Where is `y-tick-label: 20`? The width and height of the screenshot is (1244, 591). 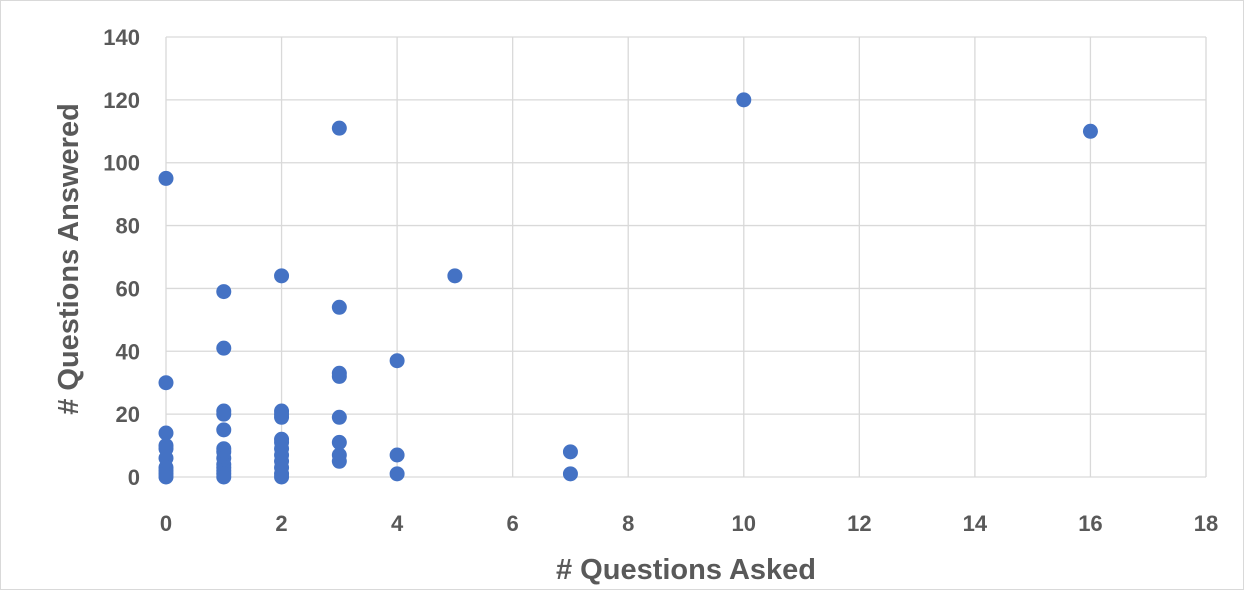 y-tick-label: 20 is located at coordinates (128, 414).